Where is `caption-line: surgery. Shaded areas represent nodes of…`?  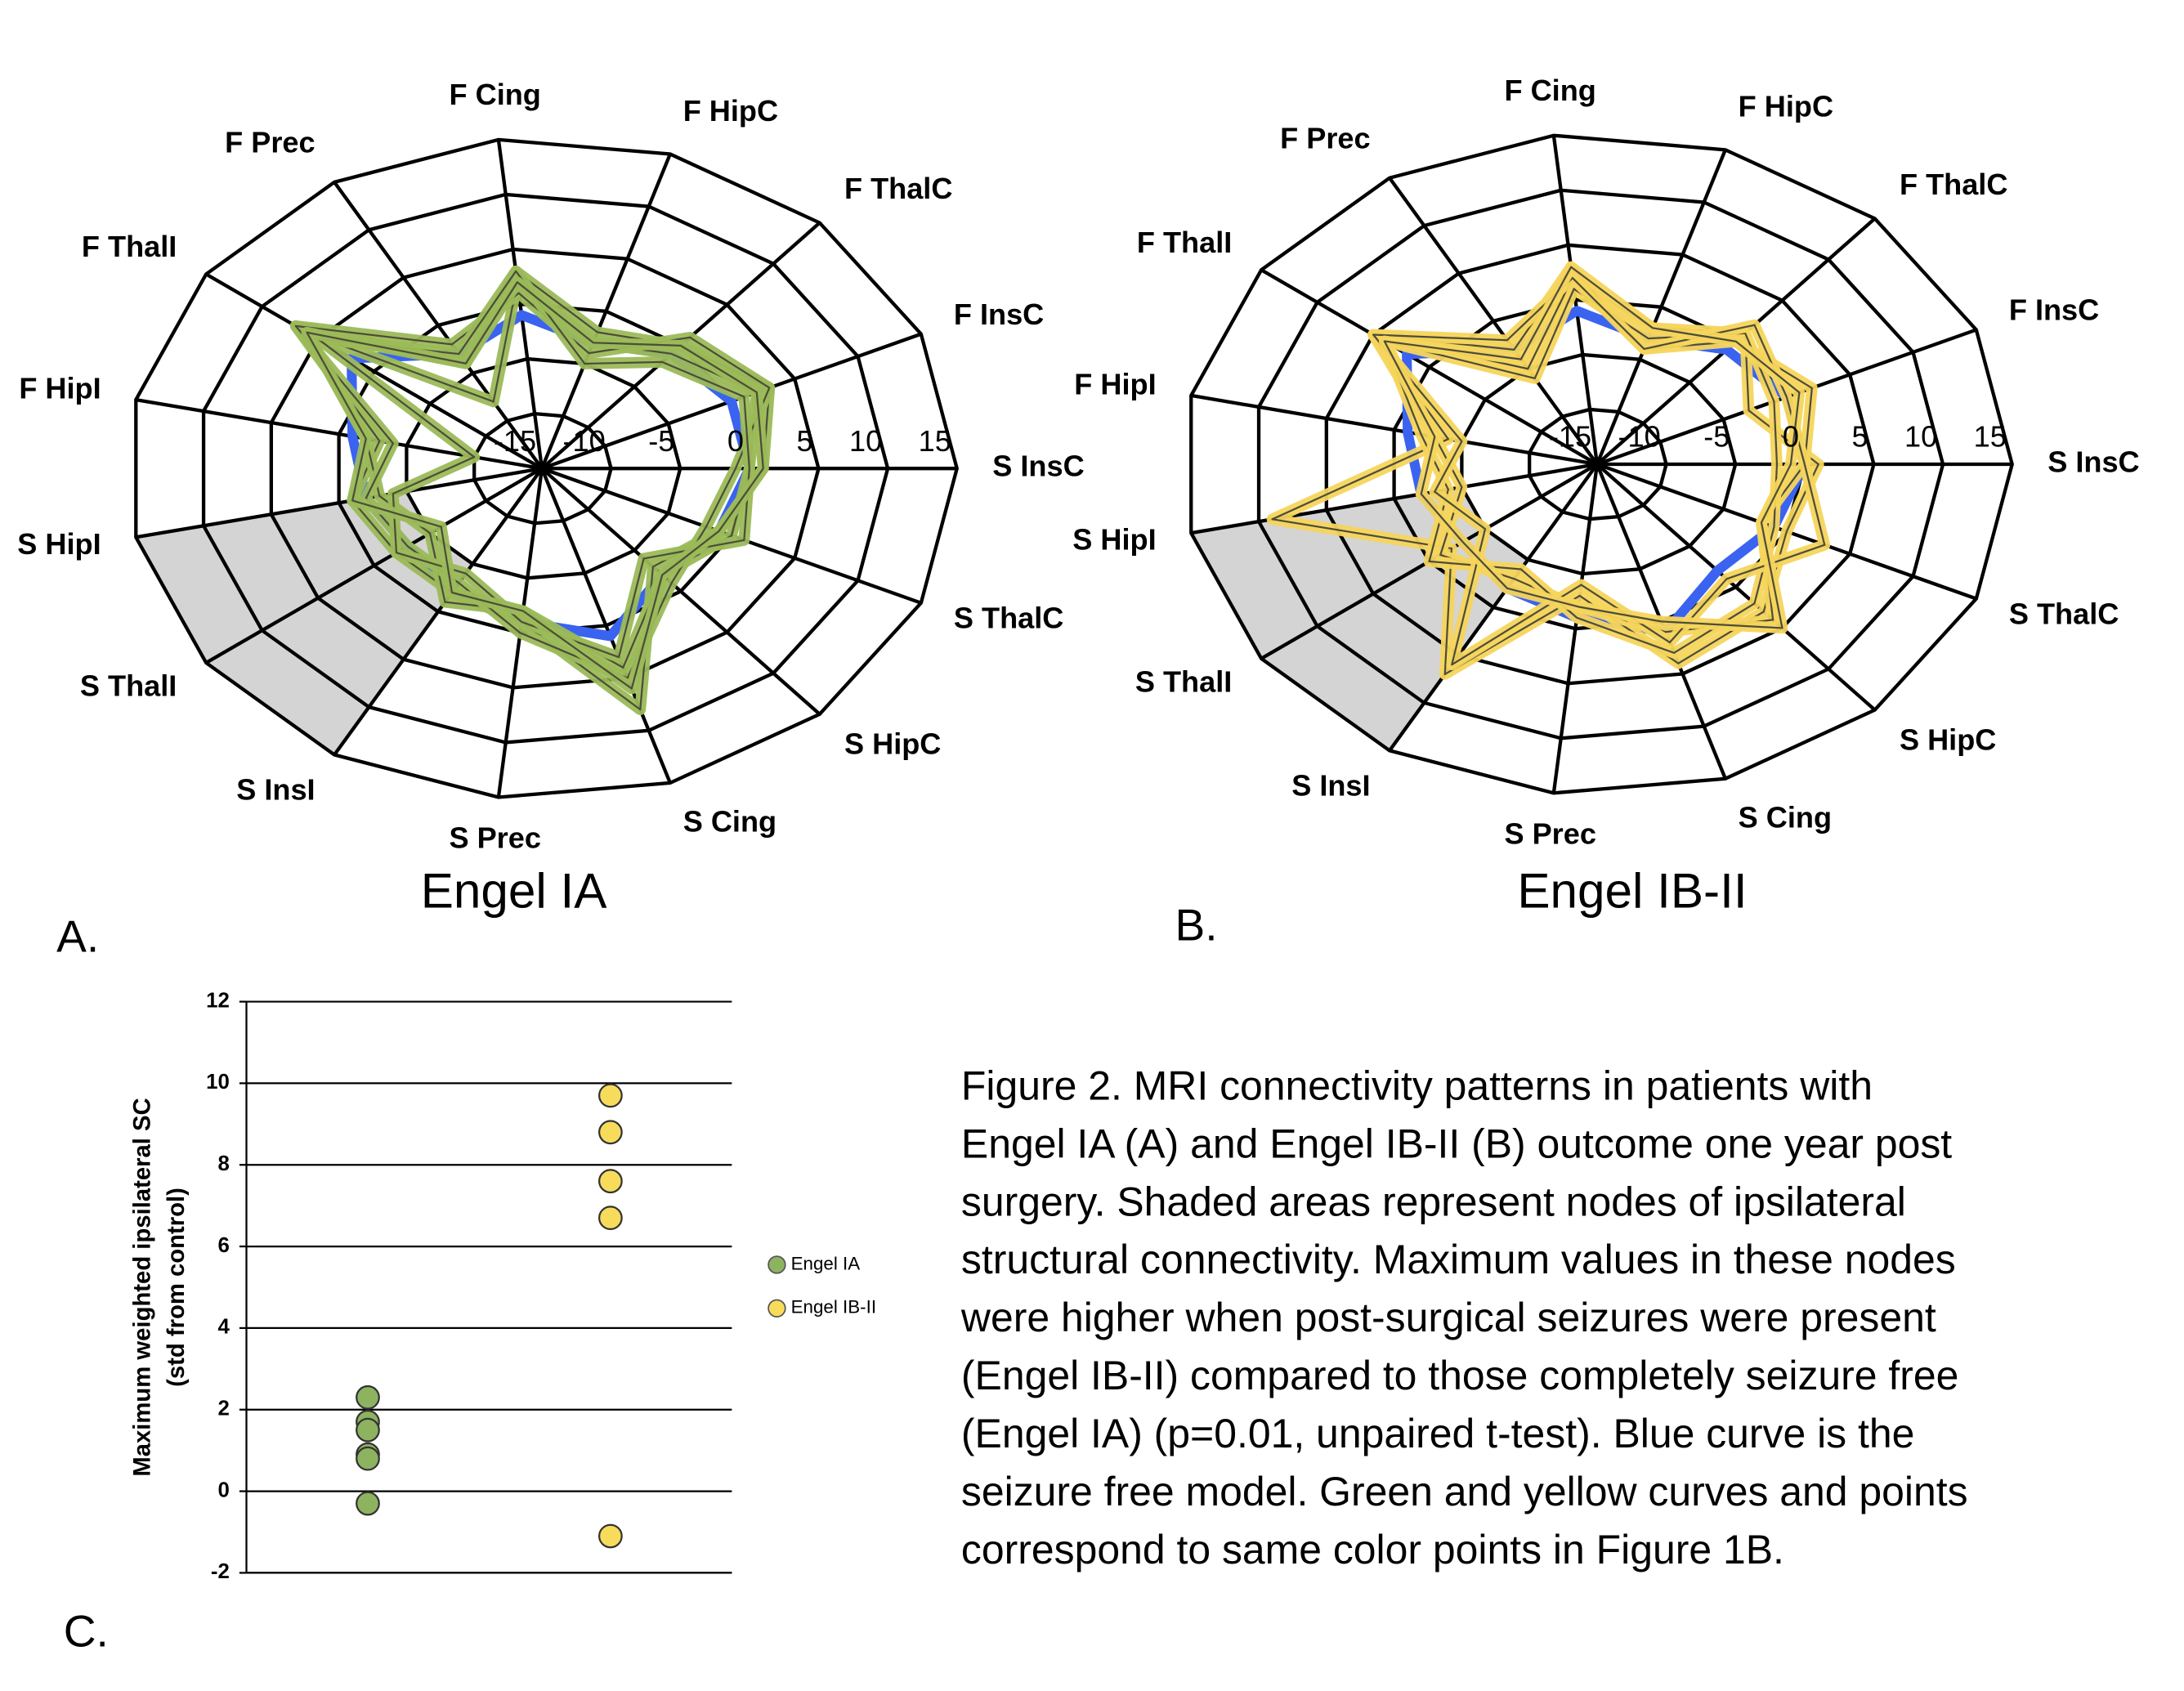
caption-line: surgery. Shaded areas represent nodes of… is located at coordinates (1433, 1201).